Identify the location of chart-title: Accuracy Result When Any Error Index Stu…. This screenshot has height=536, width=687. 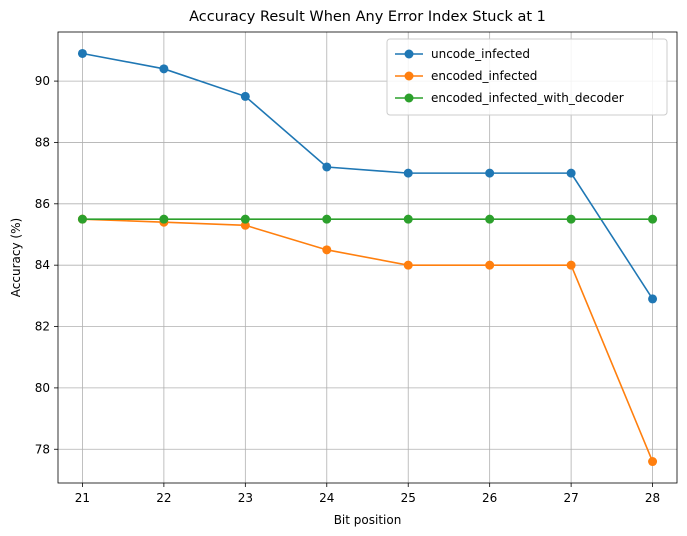
(367, 17).